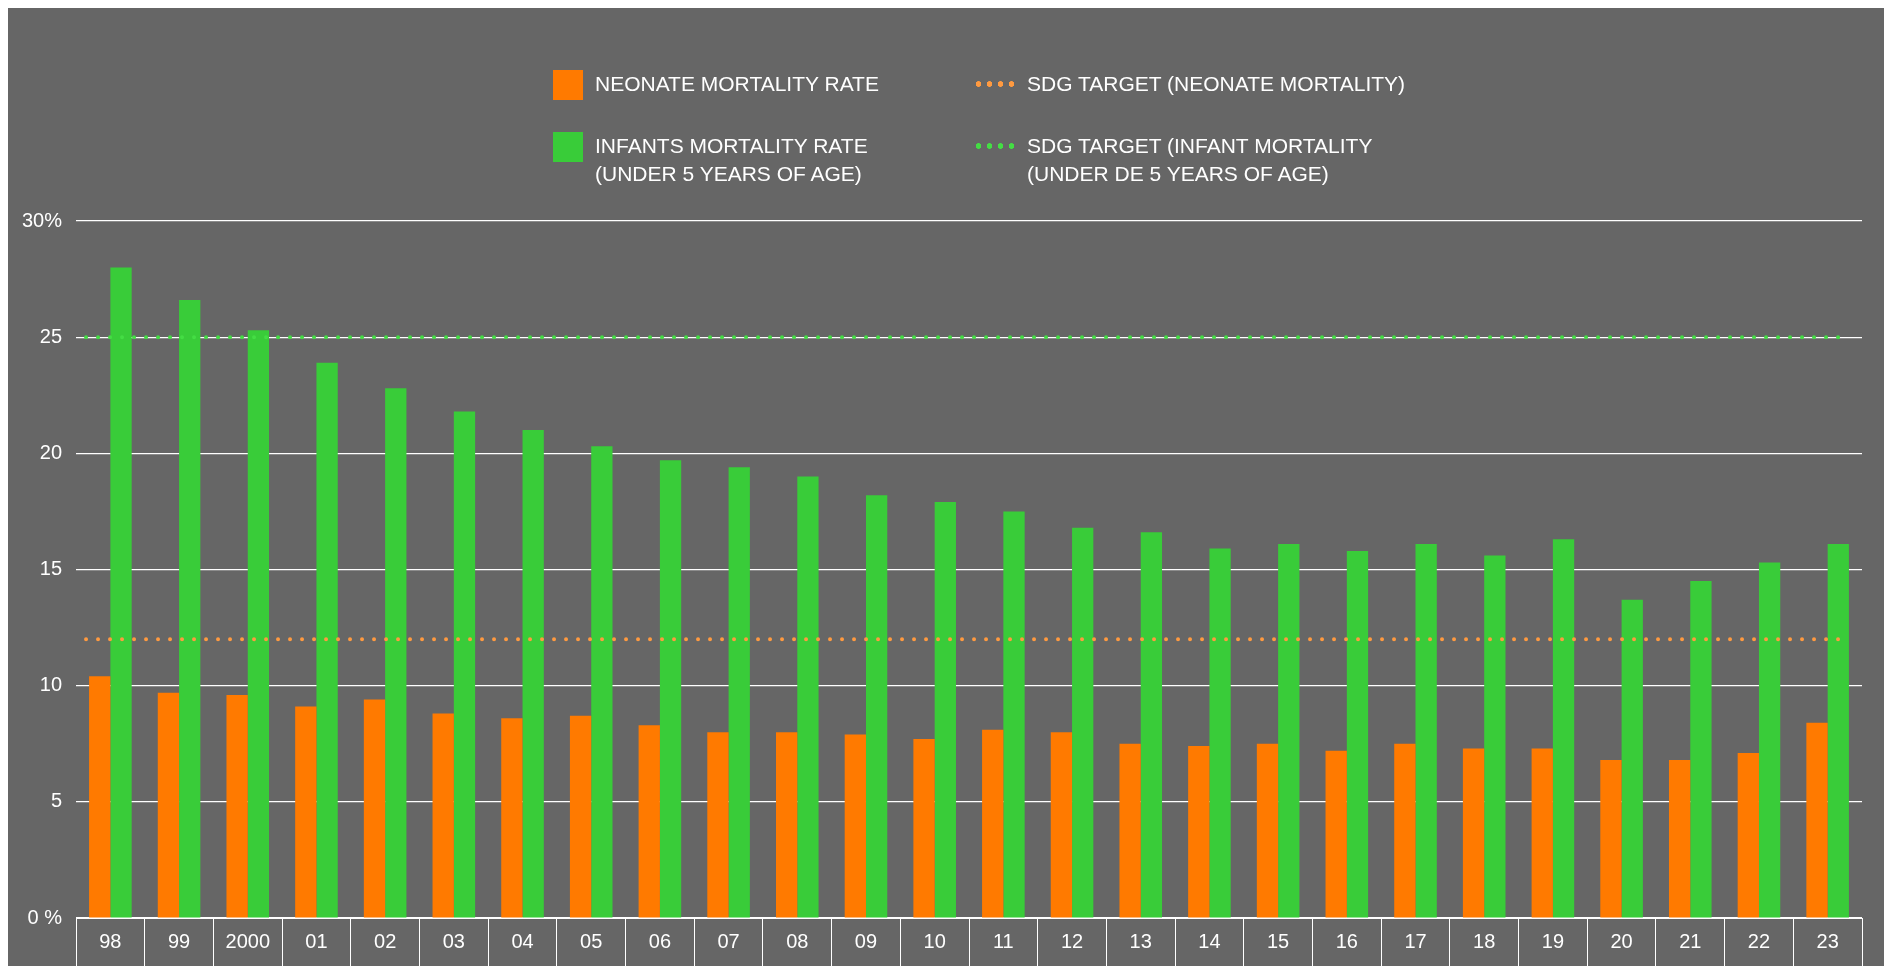 The width and height of the screenshot is (1892, 974). What do you see at coordinates (1072, 940) in the screenshot?
I see `x-tick-label: 12` at bounding box center [1072, 940].